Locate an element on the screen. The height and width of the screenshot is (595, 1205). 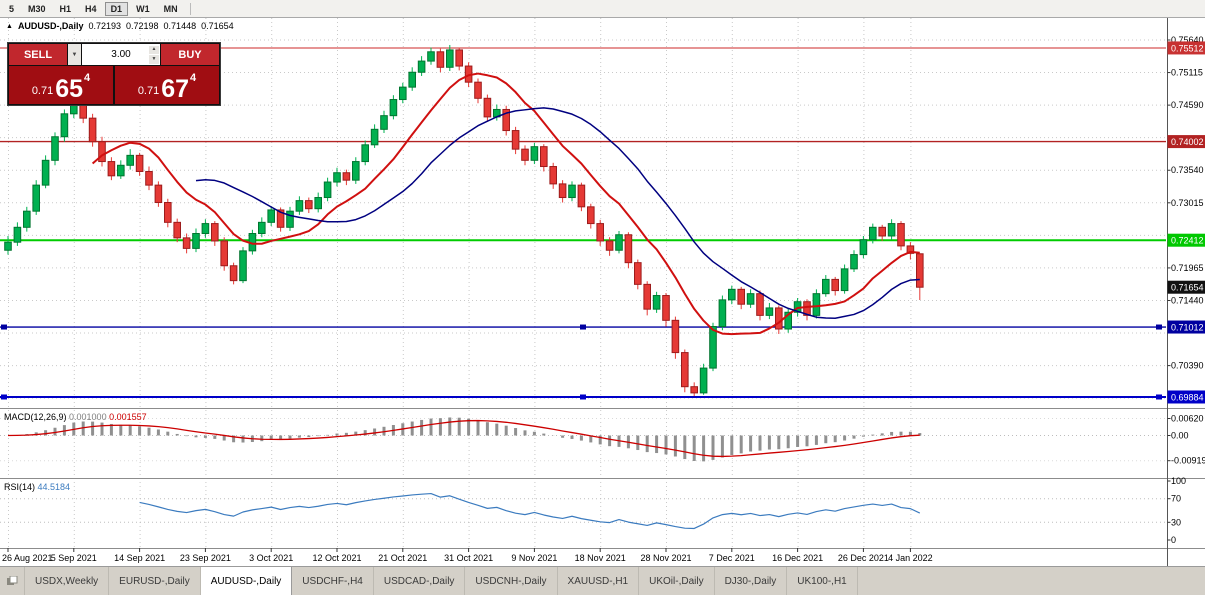
chart-tab-ukoil-daily: UKOil-,Daily is located at coordinates (676, 581).